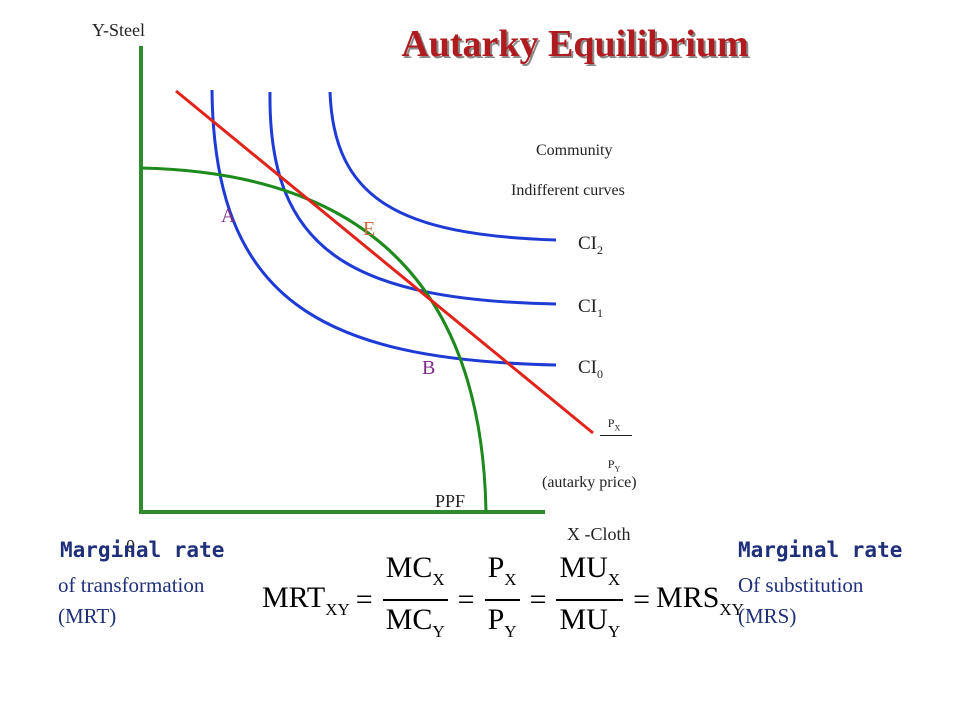  I want to click on legend-line-1: Community, so click(574, 150).